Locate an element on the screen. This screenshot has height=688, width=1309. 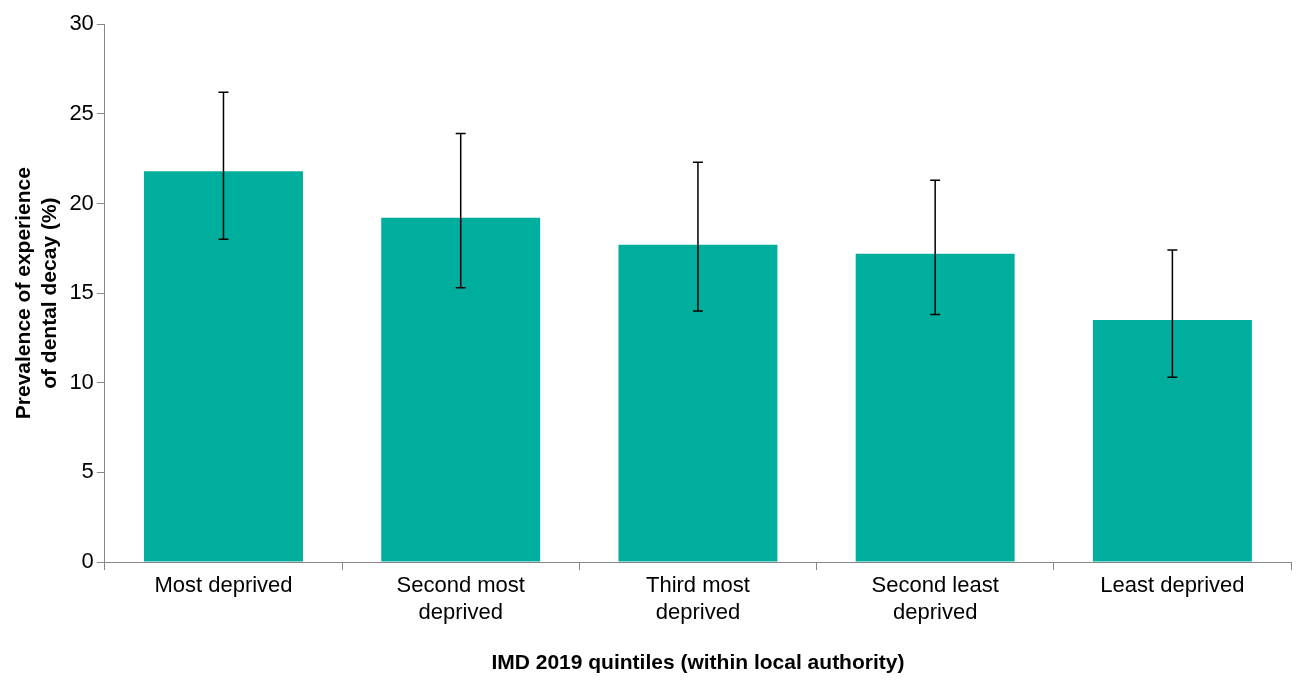
x-tick-label: Second most deprived is located at coordinates (460, 598).